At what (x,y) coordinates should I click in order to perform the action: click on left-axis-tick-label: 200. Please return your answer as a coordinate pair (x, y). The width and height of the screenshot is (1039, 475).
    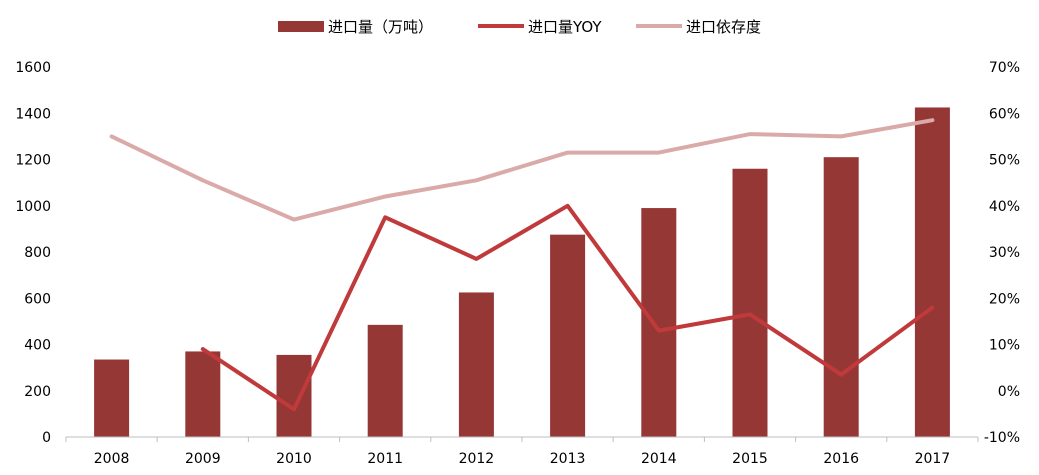
    Looking at the image, I should click on (37, 392).